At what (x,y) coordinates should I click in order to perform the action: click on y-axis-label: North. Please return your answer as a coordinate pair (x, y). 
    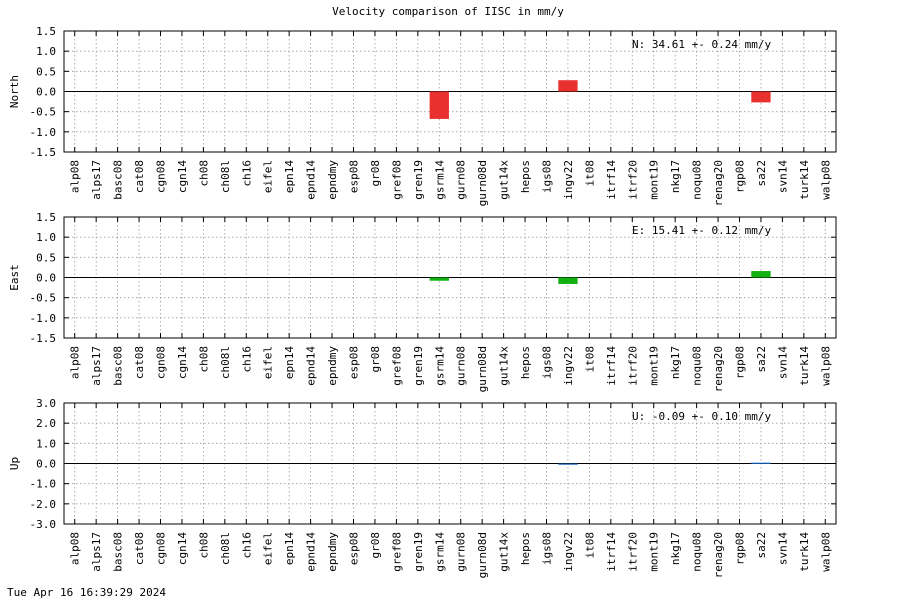
    Looking at the image, I should click on (14, 91).